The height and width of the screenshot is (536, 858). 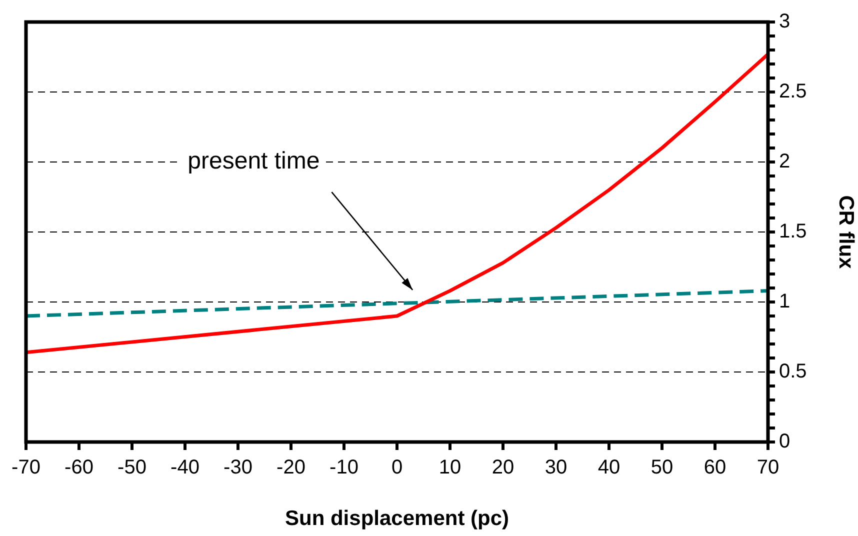 I want to click on x-tick-label: -50, so click(x=132, y=467).